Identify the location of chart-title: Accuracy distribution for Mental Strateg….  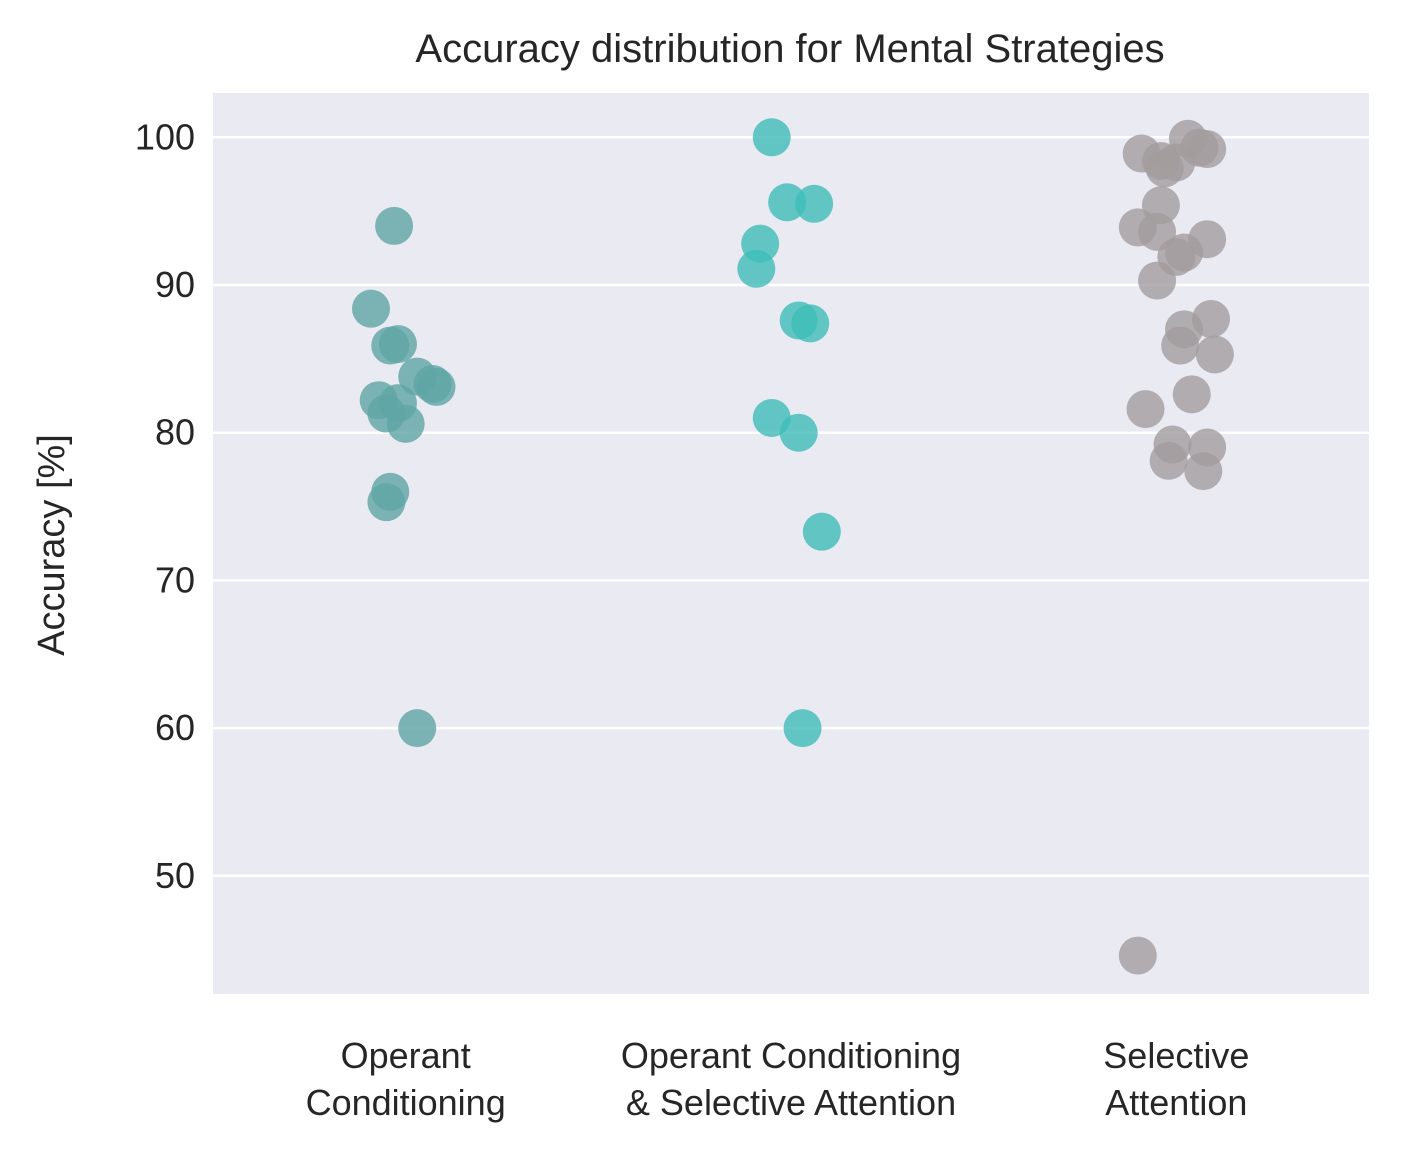
(789, 49).